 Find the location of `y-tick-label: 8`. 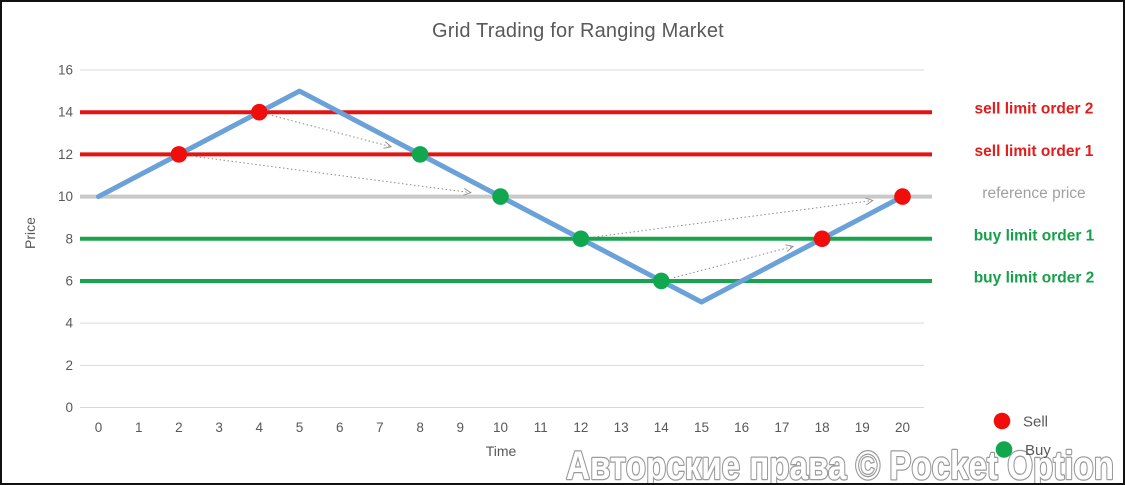

y-tick-label: 8 is located at coordinates (69, 238).